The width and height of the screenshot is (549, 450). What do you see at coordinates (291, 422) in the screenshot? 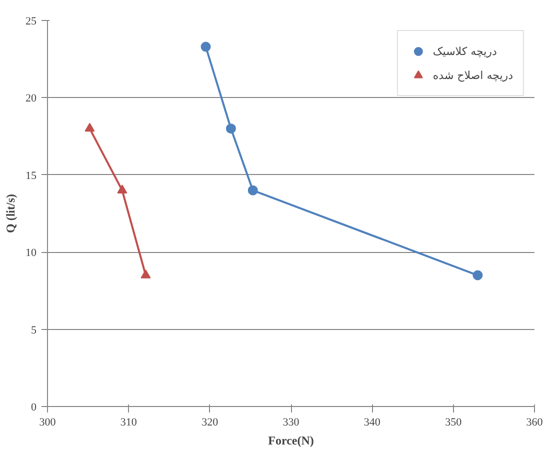
I see `x-tick-label: 330` at bounding box center [291, 422].